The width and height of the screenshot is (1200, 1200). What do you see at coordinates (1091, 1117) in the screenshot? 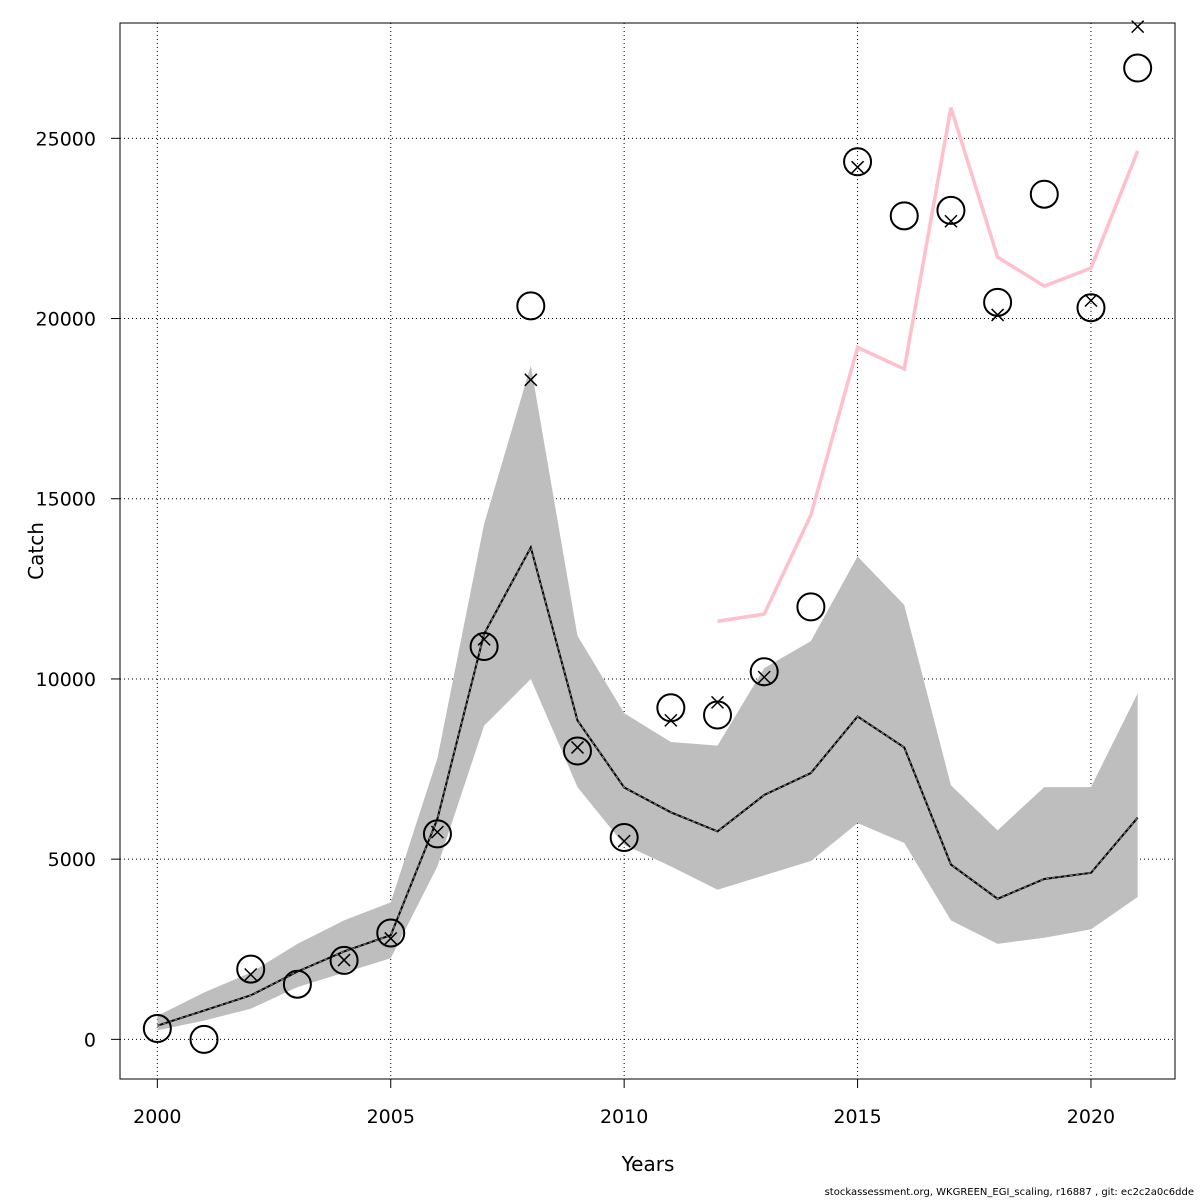
I see `x-tick-label: 2020` at bounding box center [1091, 1117].